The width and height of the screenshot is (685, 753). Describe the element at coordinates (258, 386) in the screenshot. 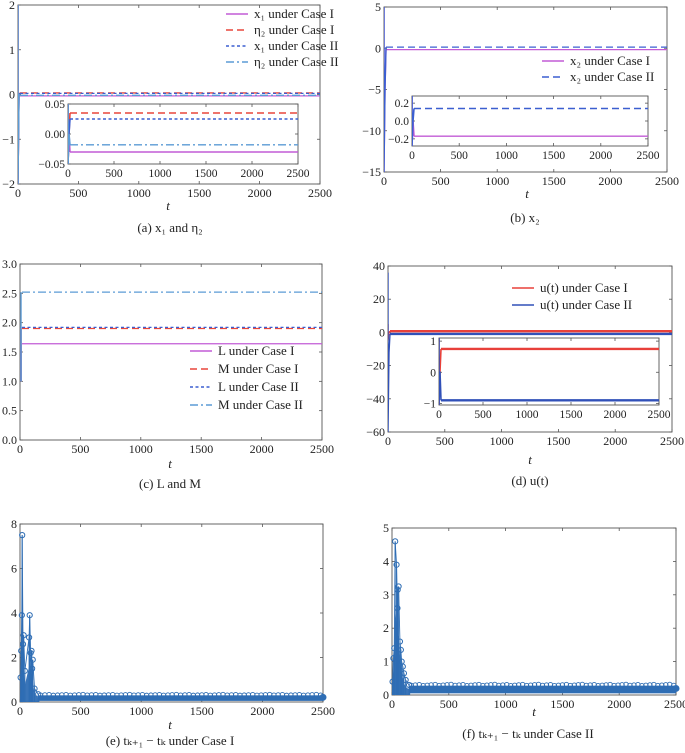

I see `legend-label: L under Case II` at that location.